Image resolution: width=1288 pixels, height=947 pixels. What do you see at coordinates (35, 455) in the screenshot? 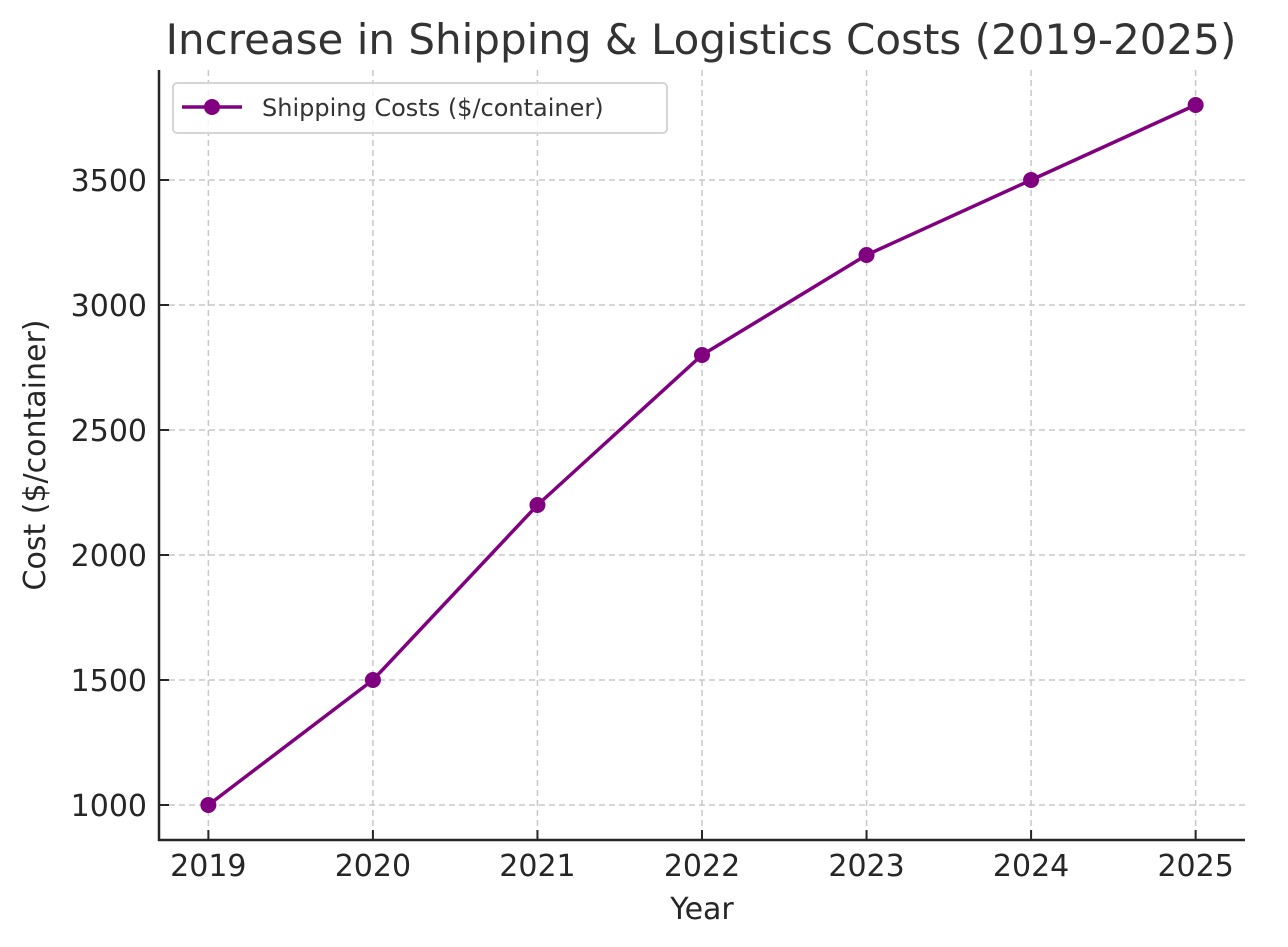
I see `y-axis-title: Cost ($/container)` at bounding box center [35, 455].